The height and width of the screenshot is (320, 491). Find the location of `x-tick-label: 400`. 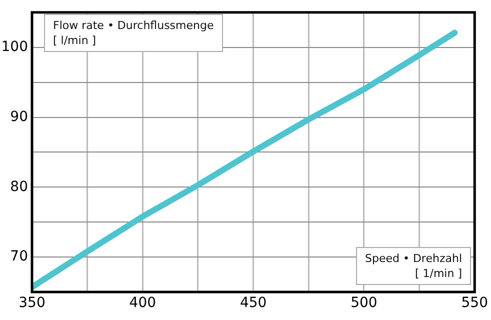

x-tick-label: 400 is located at coordinates (142, 303).